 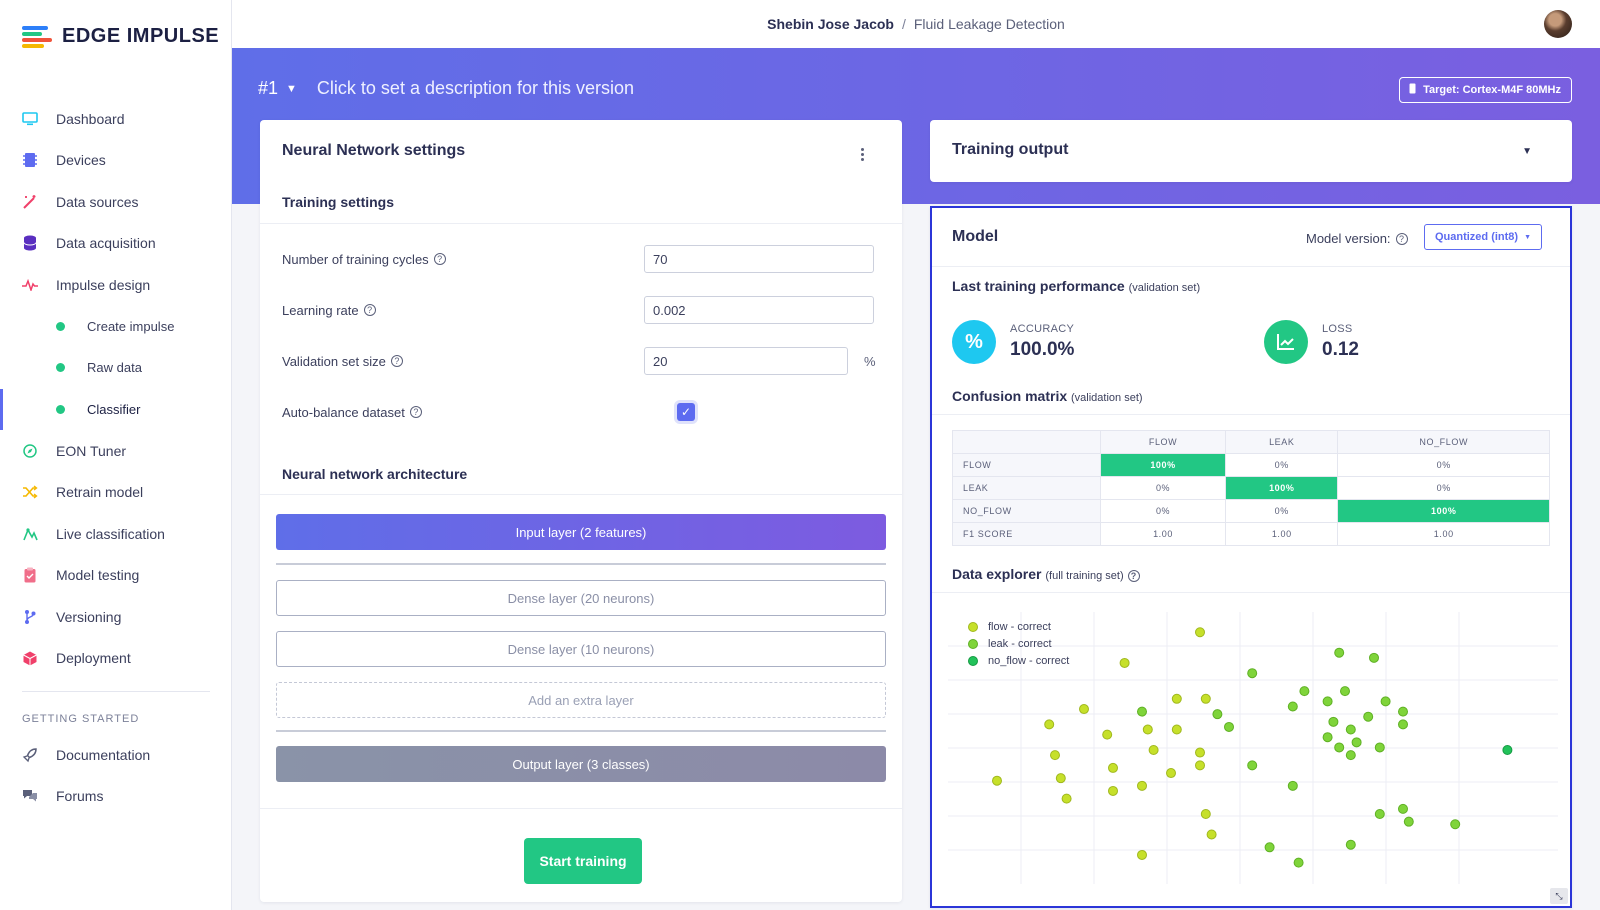 I want to click on sidebar-item-retrain-model: Retrain model, so click(x=116, y=493).